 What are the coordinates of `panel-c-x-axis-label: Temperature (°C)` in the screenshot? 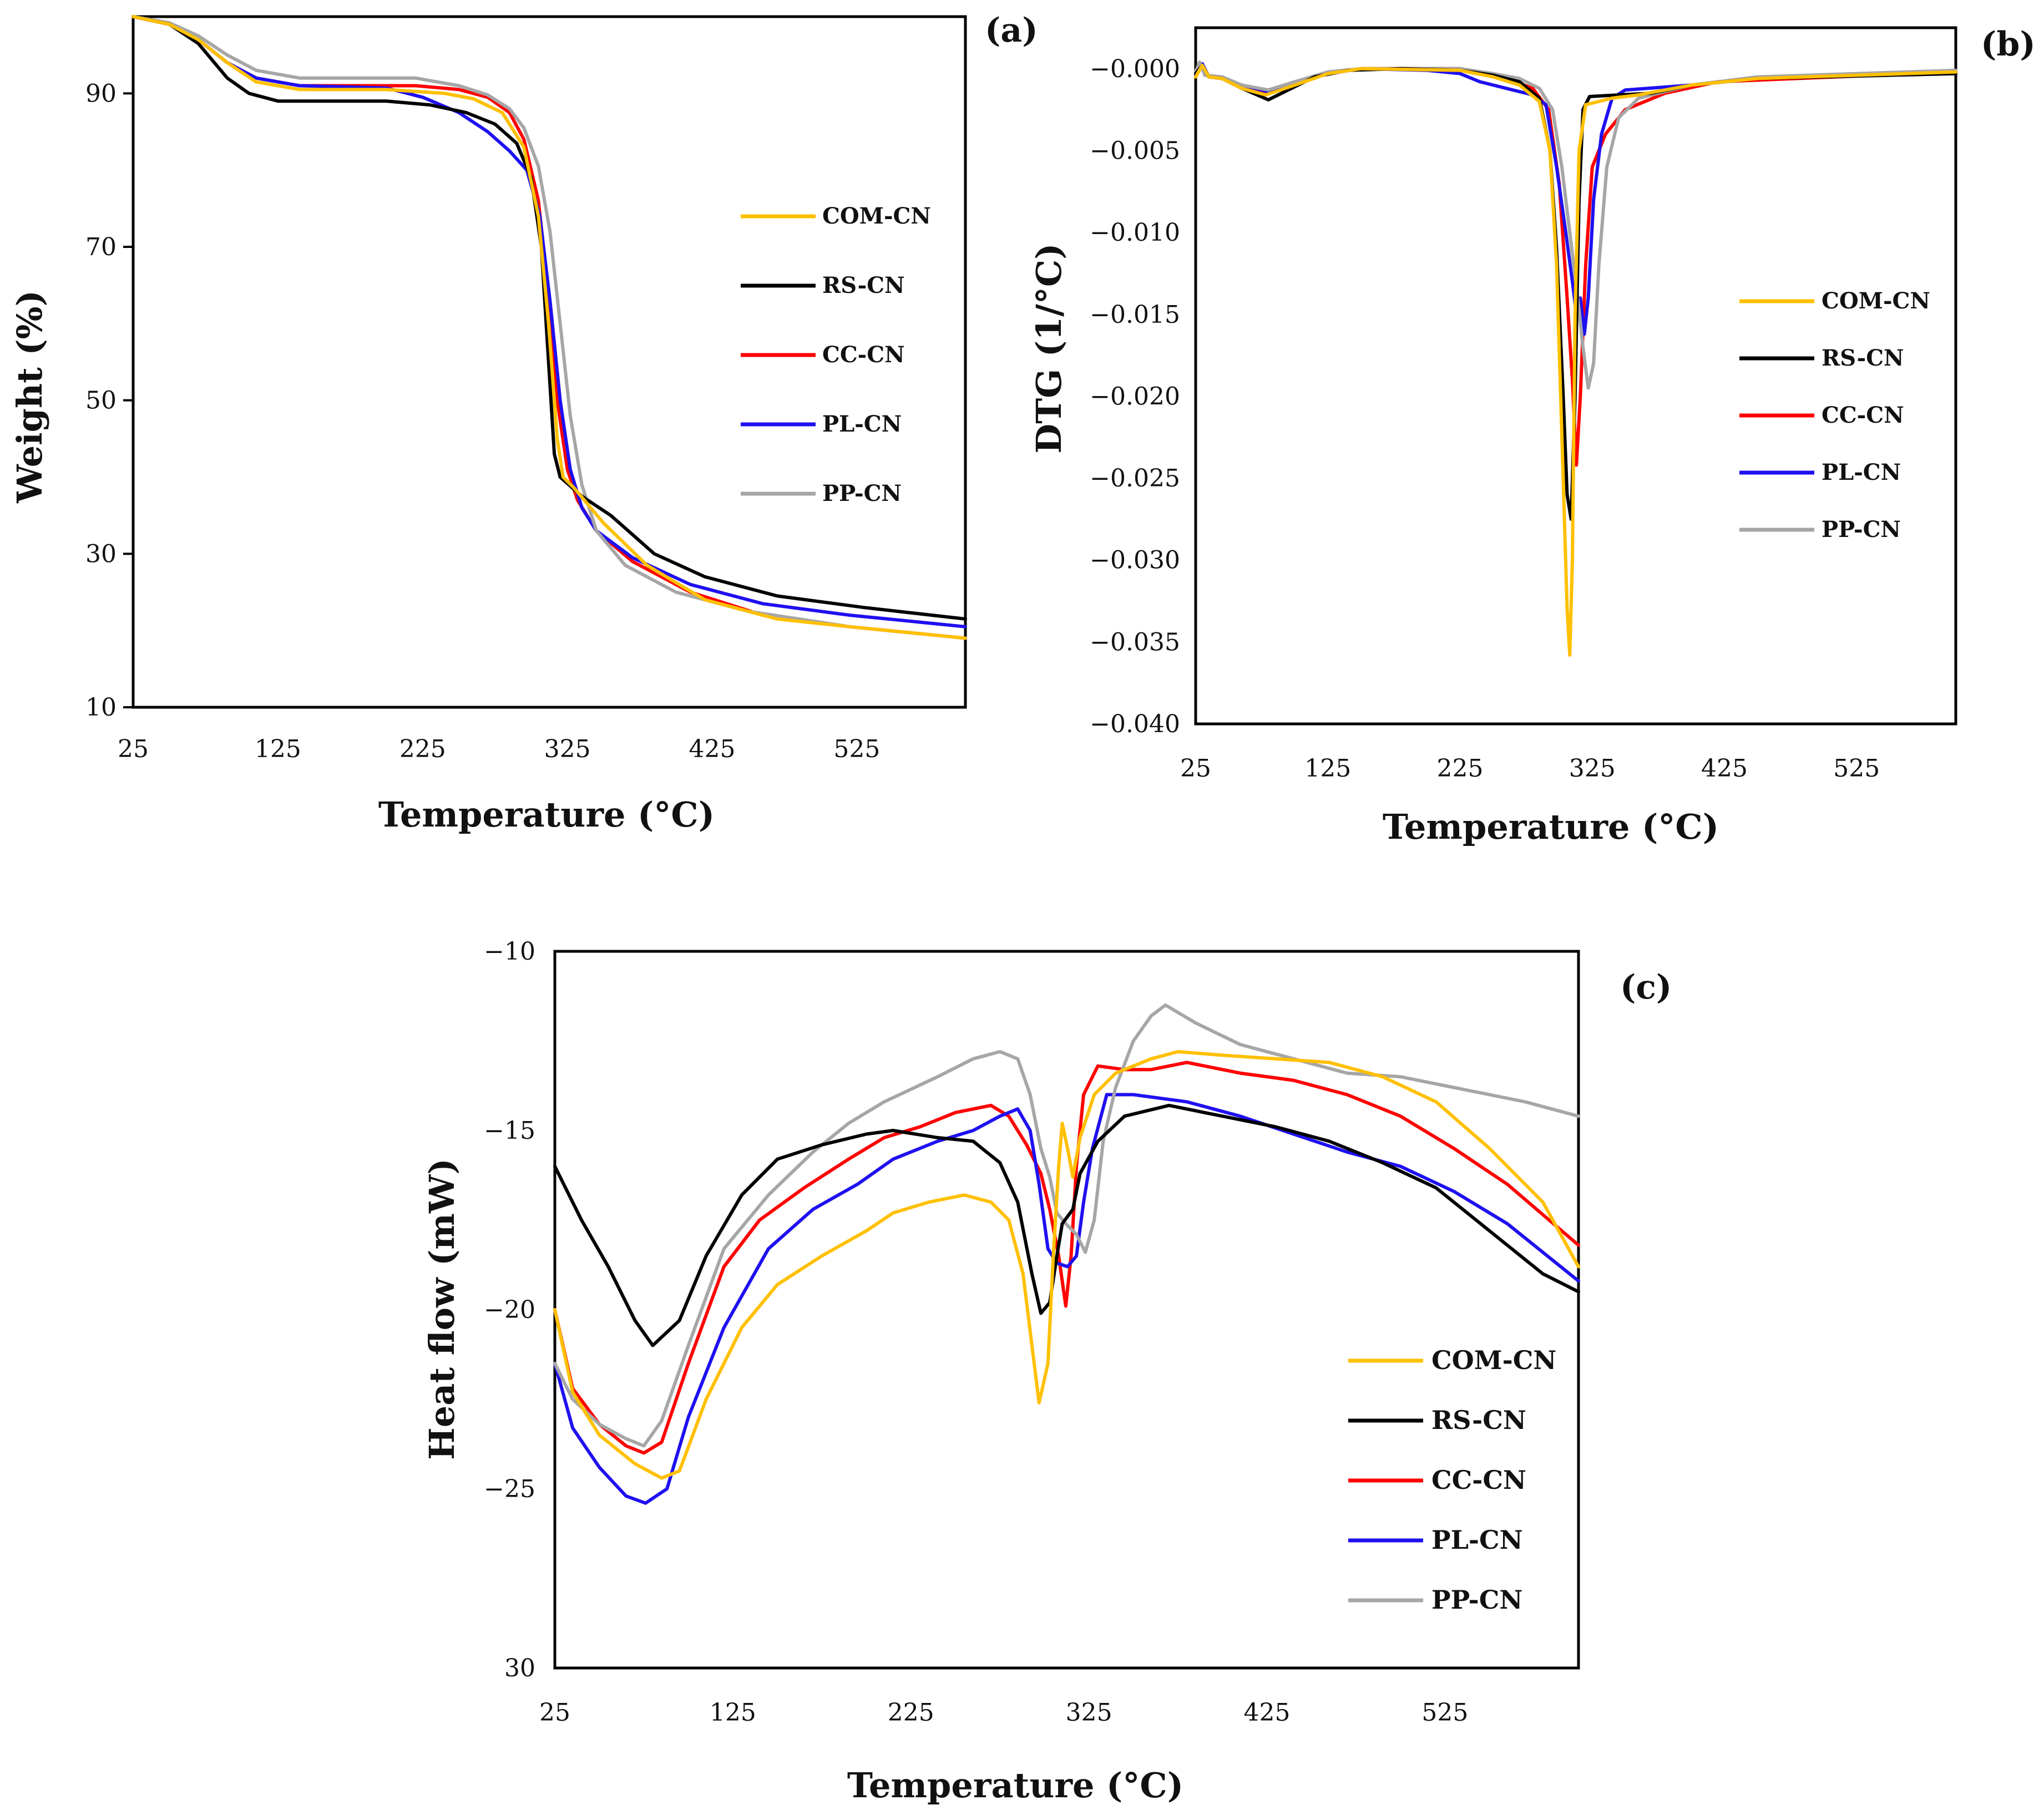 It's located at (1015, 1785).